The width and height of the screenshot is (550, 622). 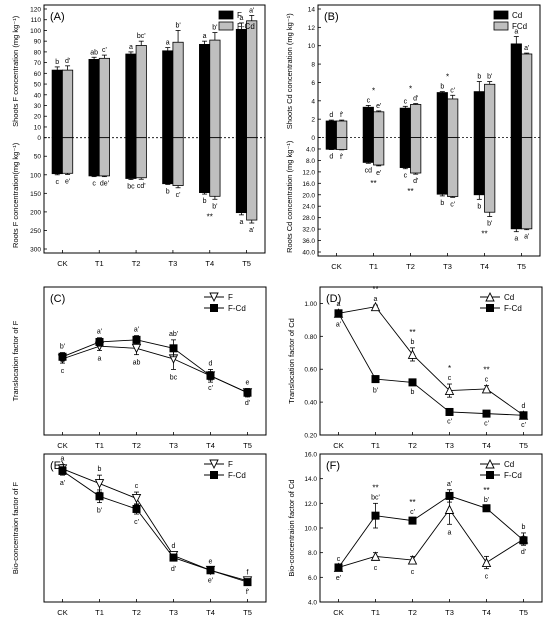 What do you see at coordinates (174, 377) in the screenshot?
I see `significance-label: bc` at bounding box center [174, 377].